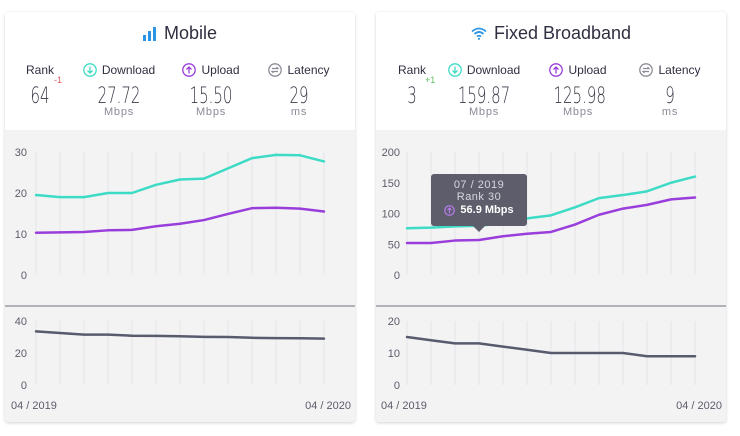 This screenshot has width=740, height=436. What do you see at coordinates (484, 96) in the screenshot?
I see `download-value: 159.87` at bounding box center [484, 96].